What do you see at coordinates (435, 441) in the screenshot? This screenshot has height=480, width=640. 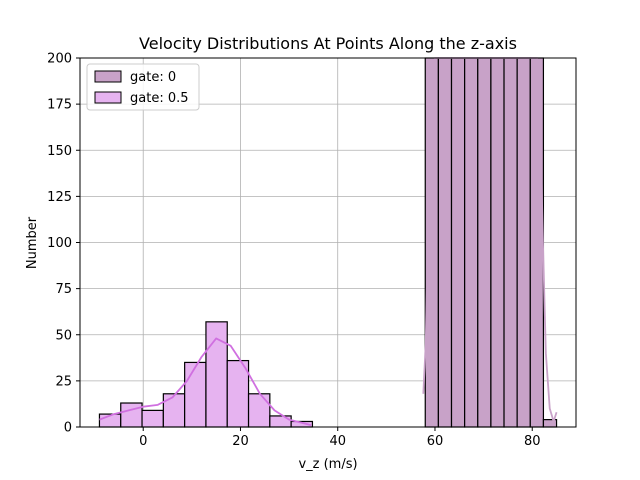 I see `x-tick-label: 60` at bounding box center [435, 441].